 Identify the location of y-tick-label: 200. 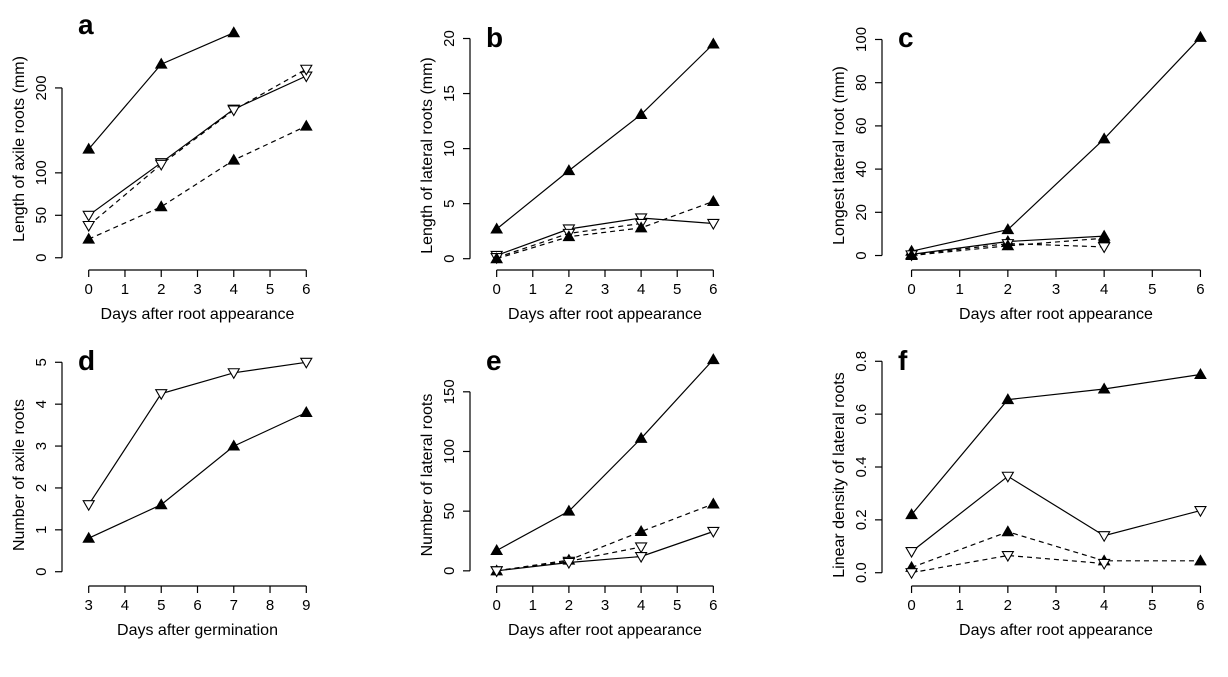
(41, 87).